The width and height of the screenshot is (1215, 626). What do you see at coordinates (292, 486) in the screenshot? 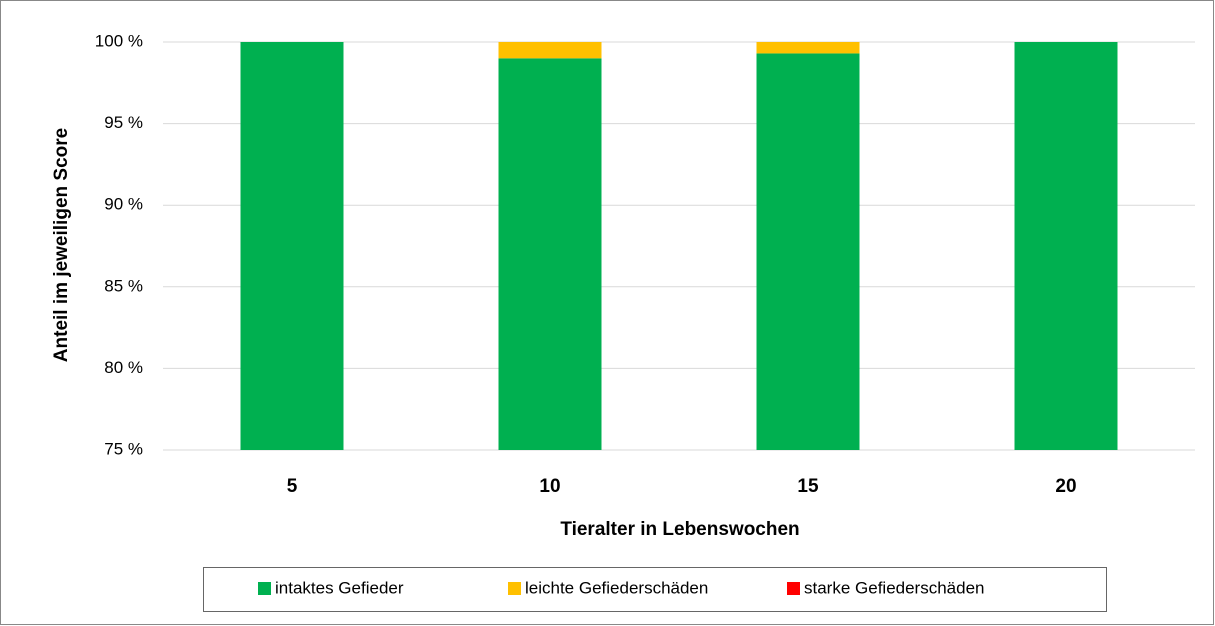
I see `x-tick-label: 5` at bounding box center [292, 486].